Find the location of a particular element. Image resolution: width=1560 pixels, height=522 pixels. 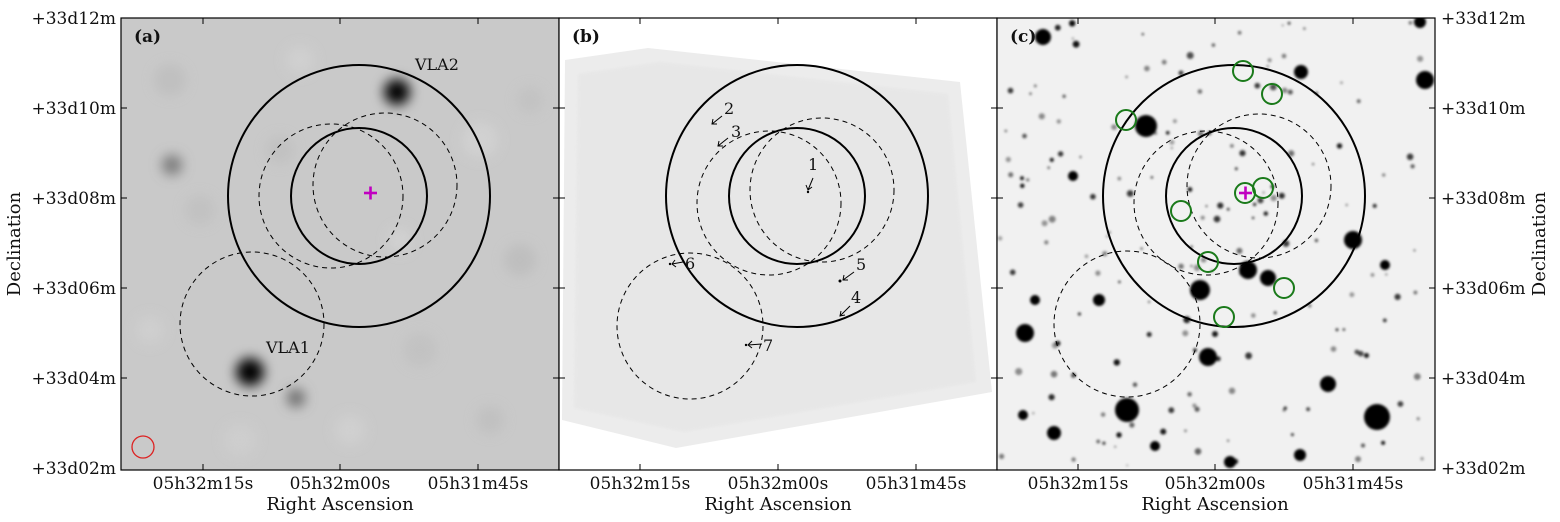

y-tick-label: +33d12m is located at coordinates (73, 19).